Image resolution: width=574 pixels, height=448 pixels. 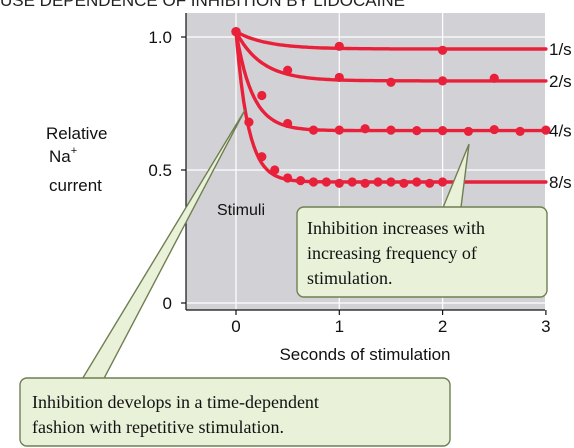 What do you see at coordinates (241, 210) in the screenshot?
I see `stimuli-label: Stimuli` at bounding box center [241, 210].